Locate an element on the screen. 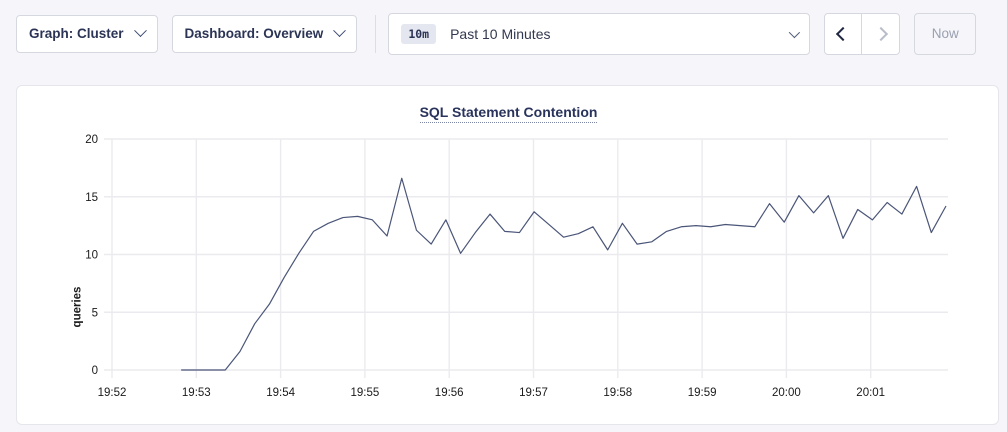 This screenshot has width=1007, height=432. graph-selector: Graph: Cluster is located at coordinates (87, 33).